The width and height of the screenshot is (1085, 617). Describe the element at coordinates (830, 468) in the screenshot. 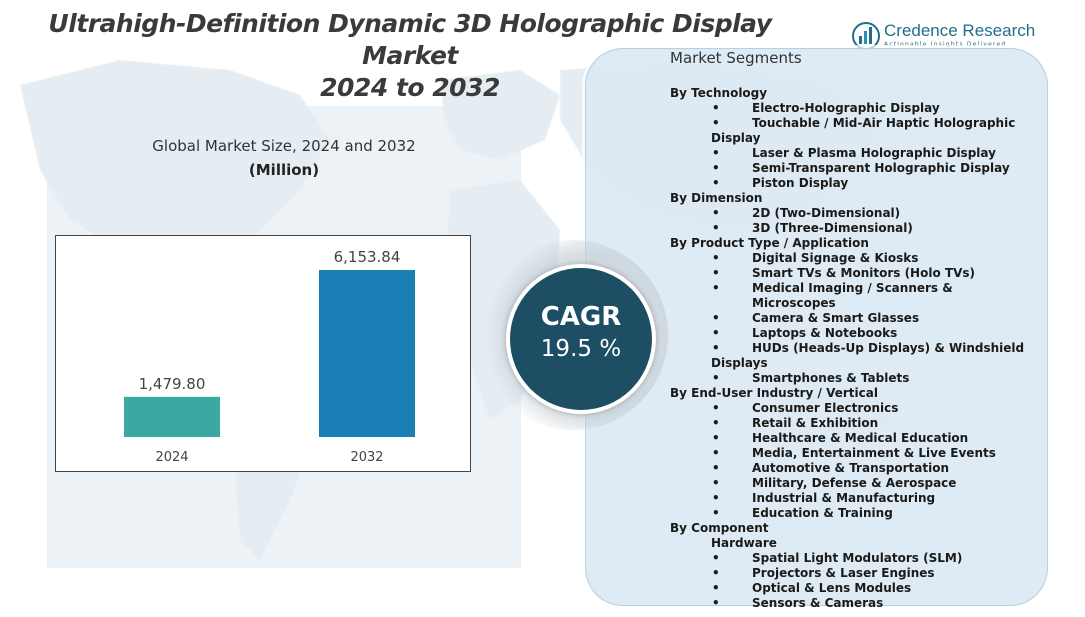

I see `list-item: • Automotive & Transportation` at that location.